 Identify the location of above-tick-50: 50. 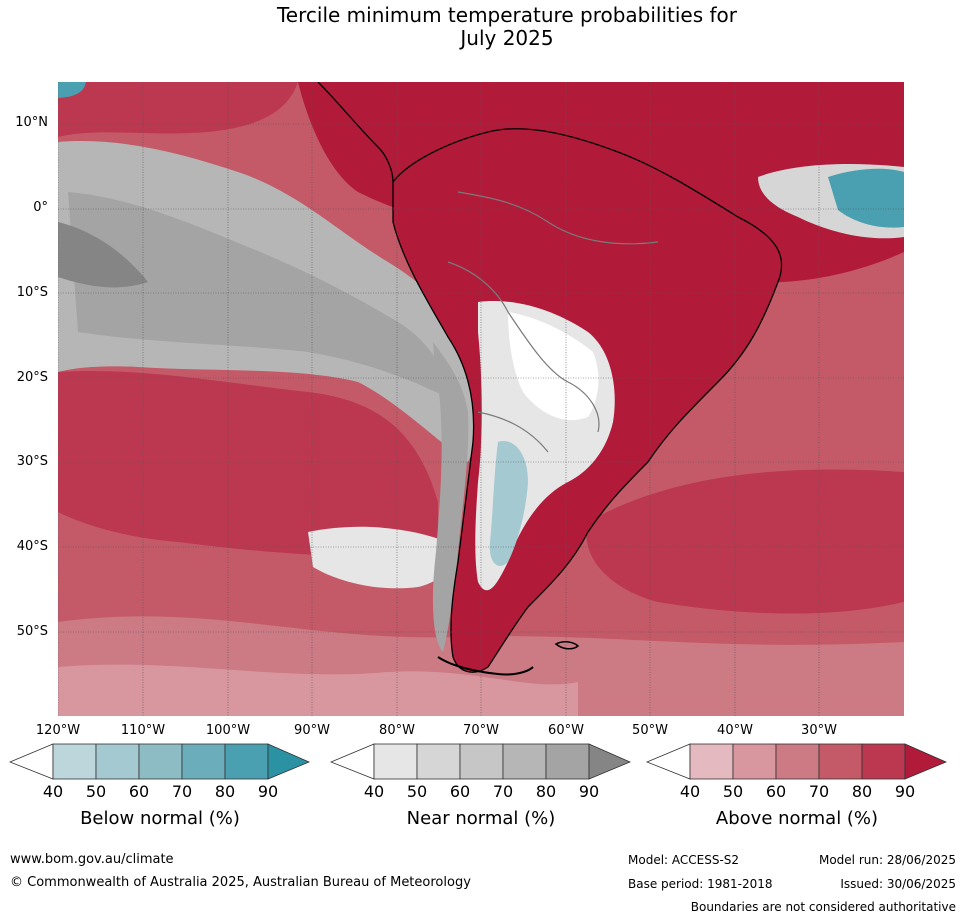
(733, 791).